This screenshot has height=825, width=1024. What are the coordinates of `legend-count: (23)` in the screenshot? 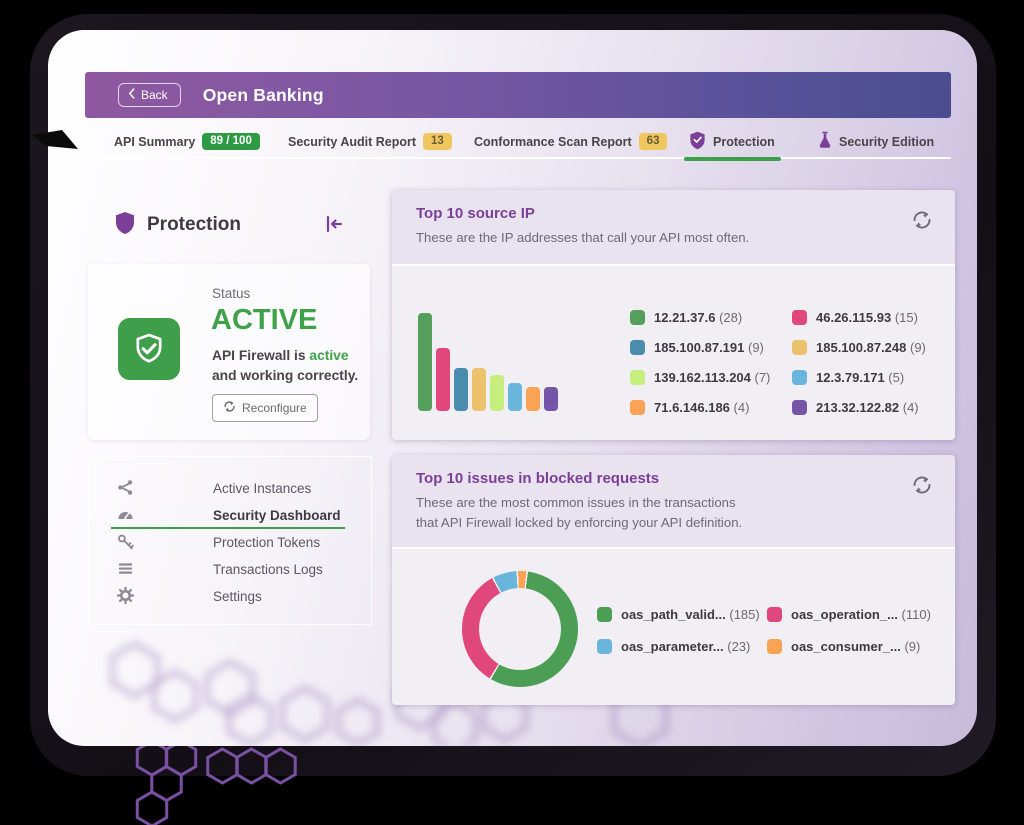 It's located at (739, 646).